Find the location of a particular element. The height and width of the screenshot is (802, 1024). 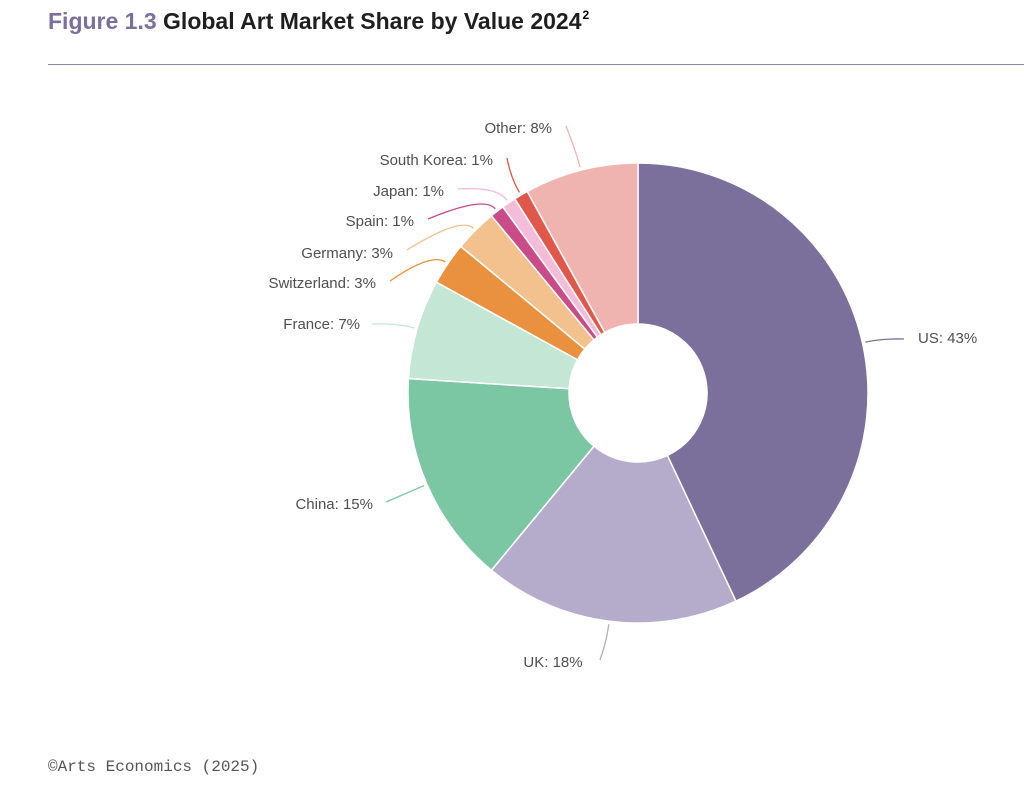

label-other: Other: 8% is located at coordinates (518, 128).